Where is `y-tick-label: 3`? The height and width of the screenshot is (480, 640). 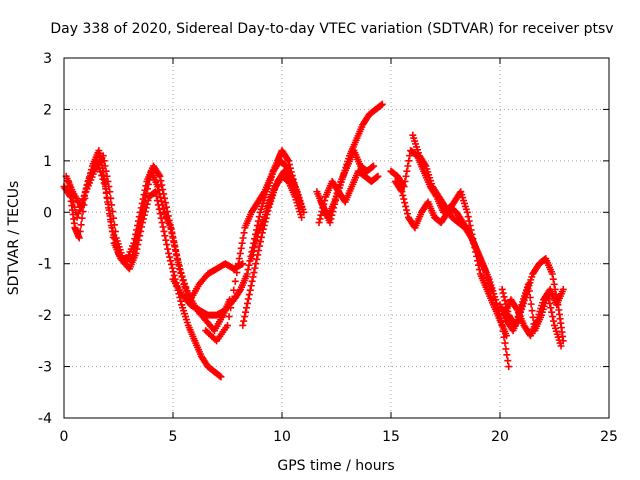 y-tick-label: 3 is located at coordinates (47, 59).